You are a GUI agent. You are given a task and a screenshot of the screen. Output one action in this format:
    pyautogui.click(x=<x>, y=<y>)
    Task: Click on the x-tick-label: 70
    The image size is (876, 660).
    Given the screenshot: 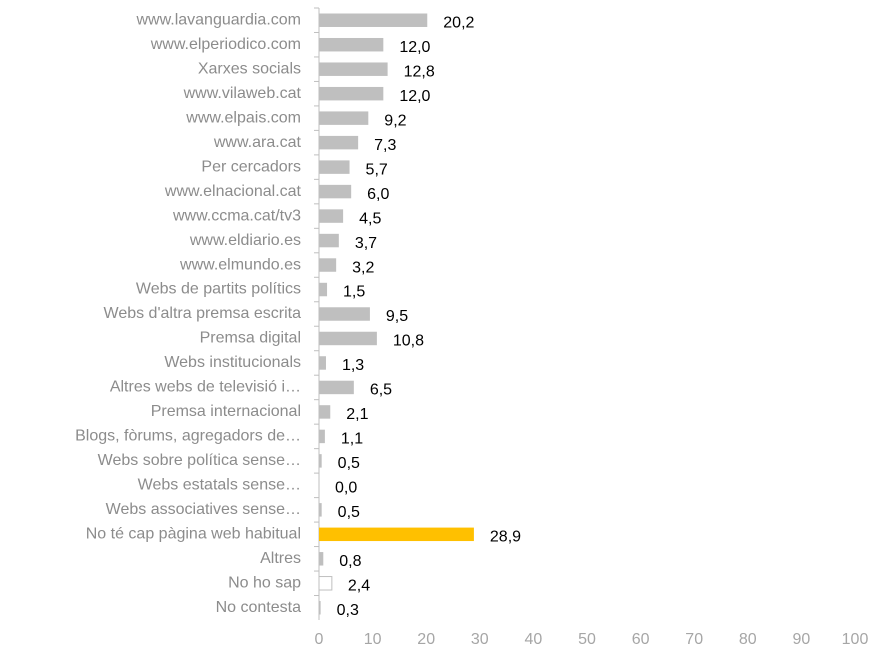 What is the action you would take?
    pyautogui.click(x=694, y=639)
    